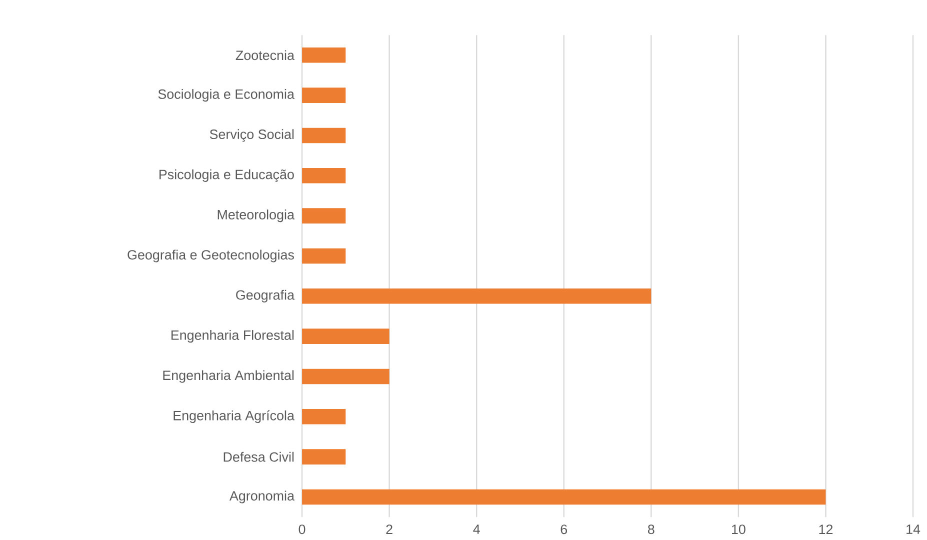 This screenshot has height=540, width=927. Describe the element at coordinates (252, 135) in the screenshot. I see `y-tick-label: Serviço Social` at that location.